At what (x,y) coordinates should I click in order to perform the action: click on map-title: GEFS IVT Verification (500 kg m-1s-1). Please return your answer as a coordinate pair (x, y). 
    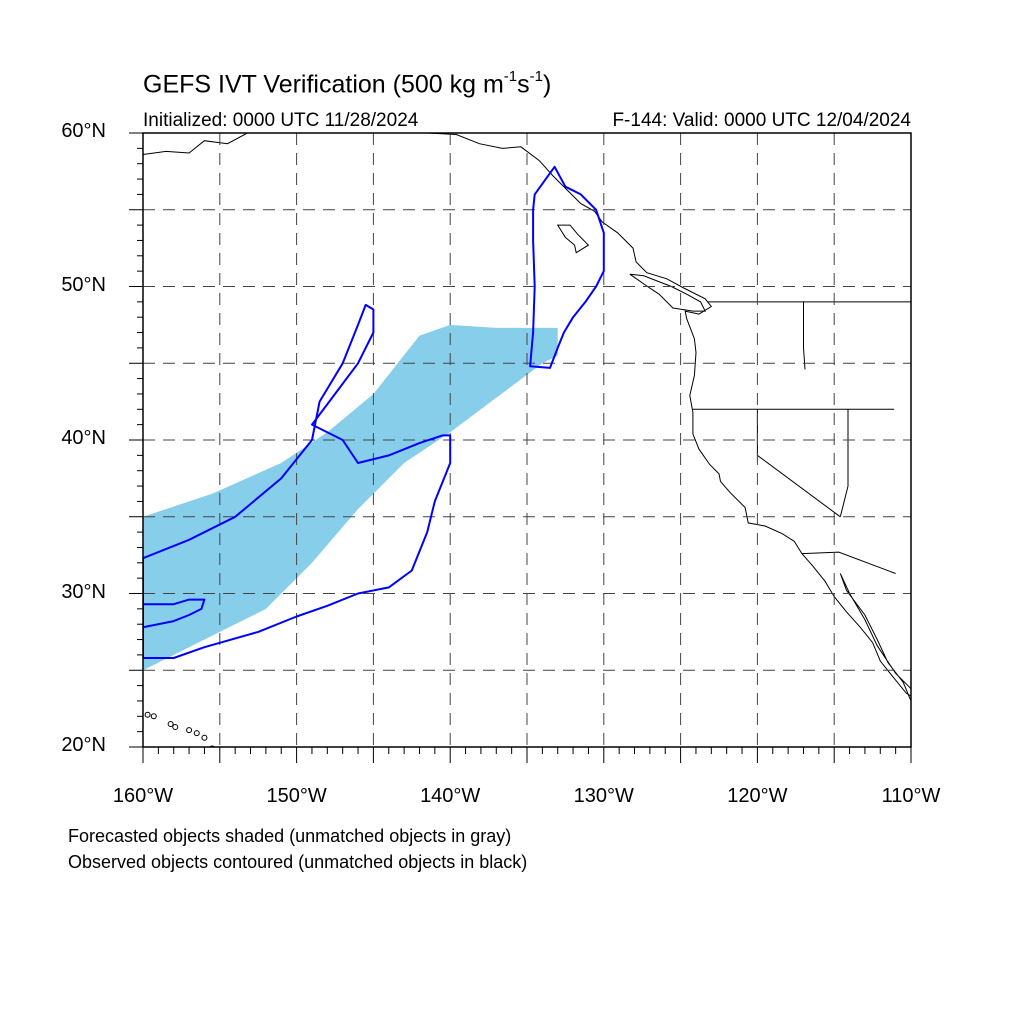
    Looking at the image, I should click on (347, 83).